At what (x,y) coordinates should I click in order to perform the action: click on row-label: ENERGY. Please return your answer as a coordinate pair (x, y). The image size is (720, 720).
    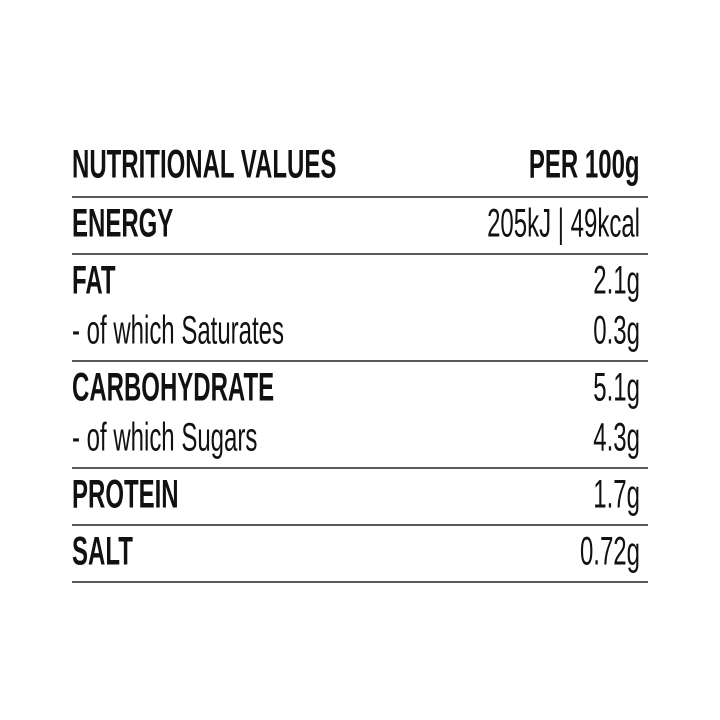
    Looking at the image, I should click on (122, 222).